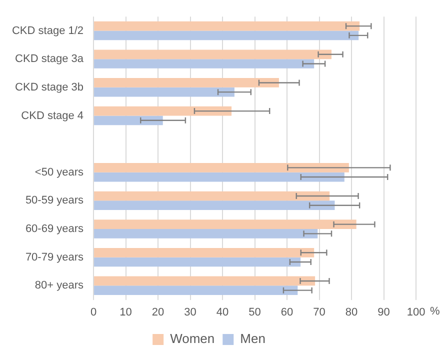 The height and width of the screenshot is (356, 440). What do you see at coordinates (416, 312) in the screenshot?
I see `x-tick-label: 100` at bounding box center [416, 312].